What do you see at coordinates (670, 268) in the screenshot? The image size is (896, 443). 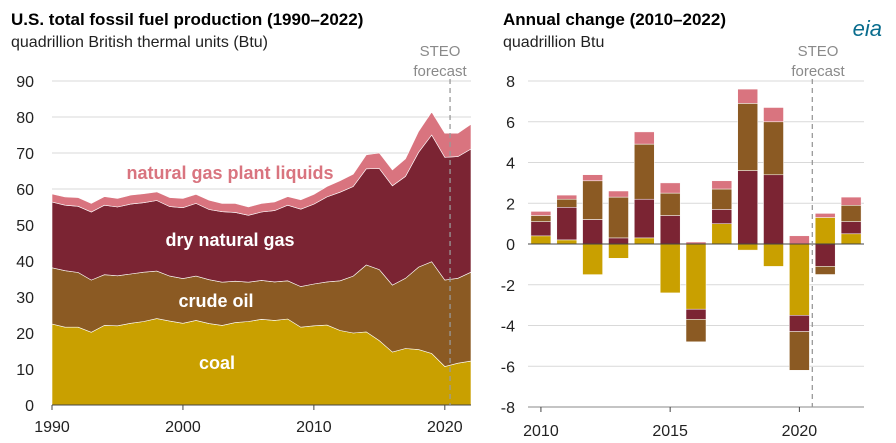 I see `bar-2015-coal` at bounding box center [670, 268].